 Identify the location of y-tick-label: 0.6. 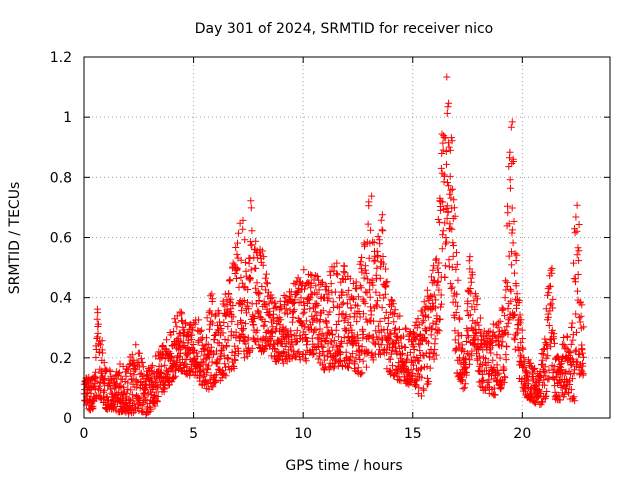
(61, 239).